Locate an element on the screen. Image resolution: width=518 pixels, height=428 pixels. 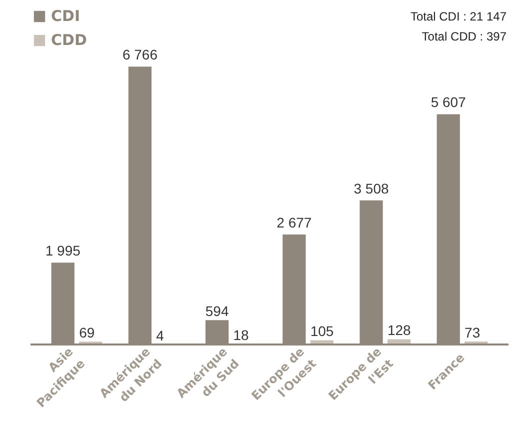
data-label: 73 is located at coordinates (472, 332).